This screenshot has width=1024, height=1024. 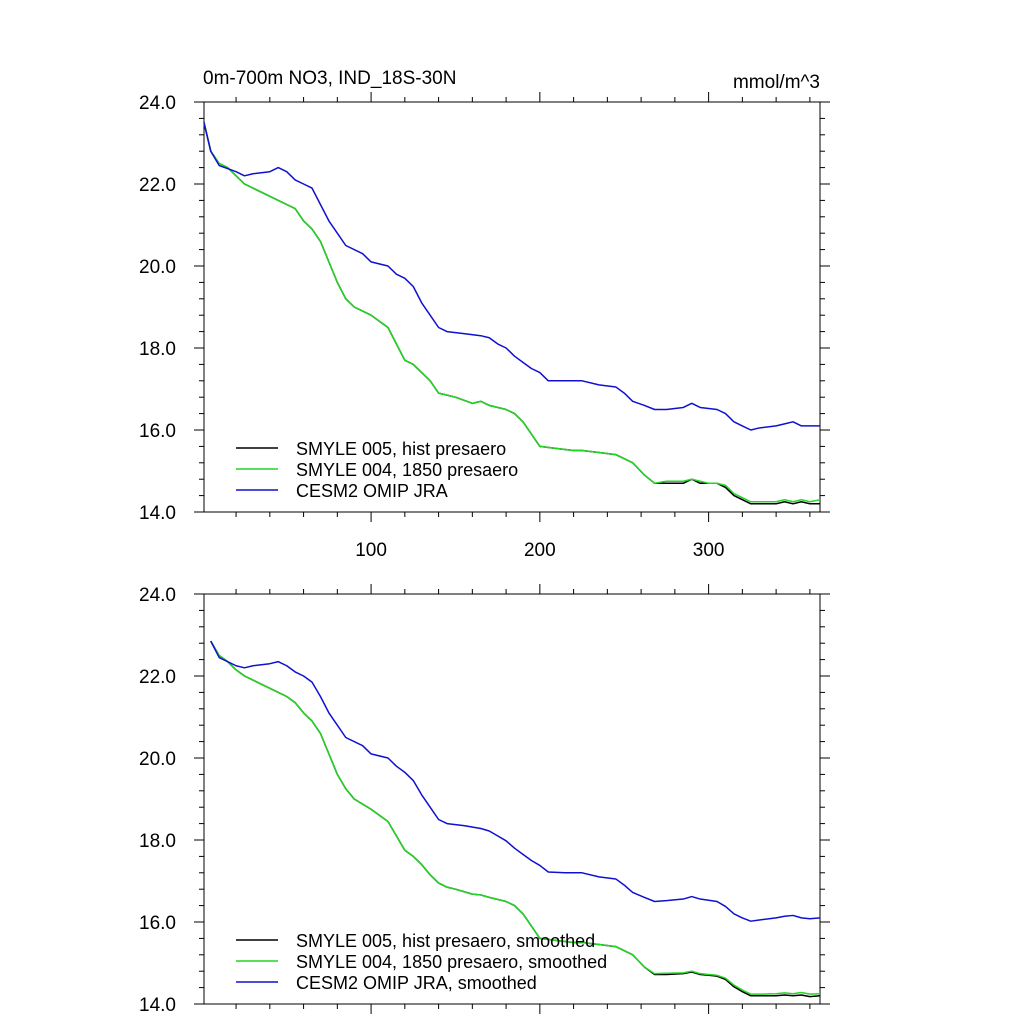 What do you see at coordinates (776, 82) in the screenshot?
I see `units-label: mmol/m^3` at bounding box center [776, 82].